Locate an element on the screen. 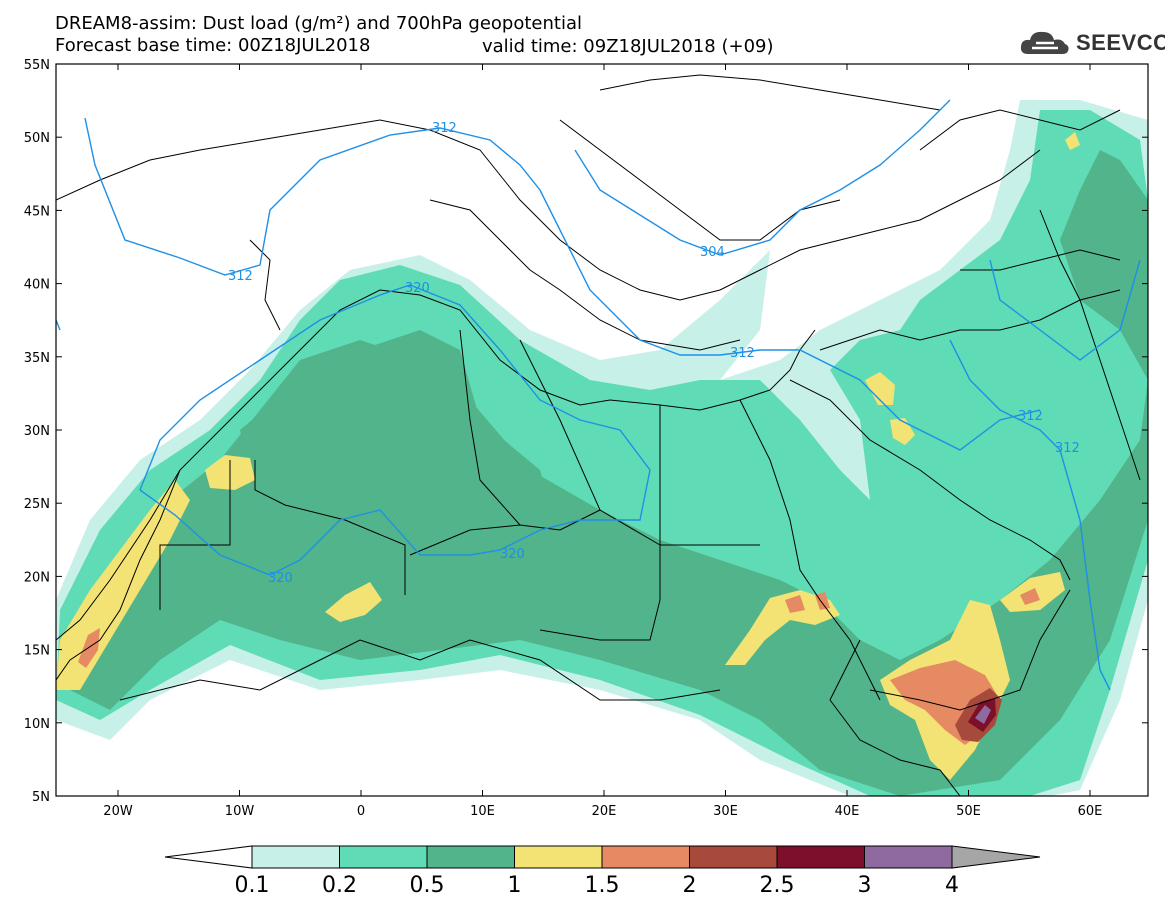 The width and height of the screenshot is (1165, 907). logo: SEEVCCC is located at coordinates (1091, 43).